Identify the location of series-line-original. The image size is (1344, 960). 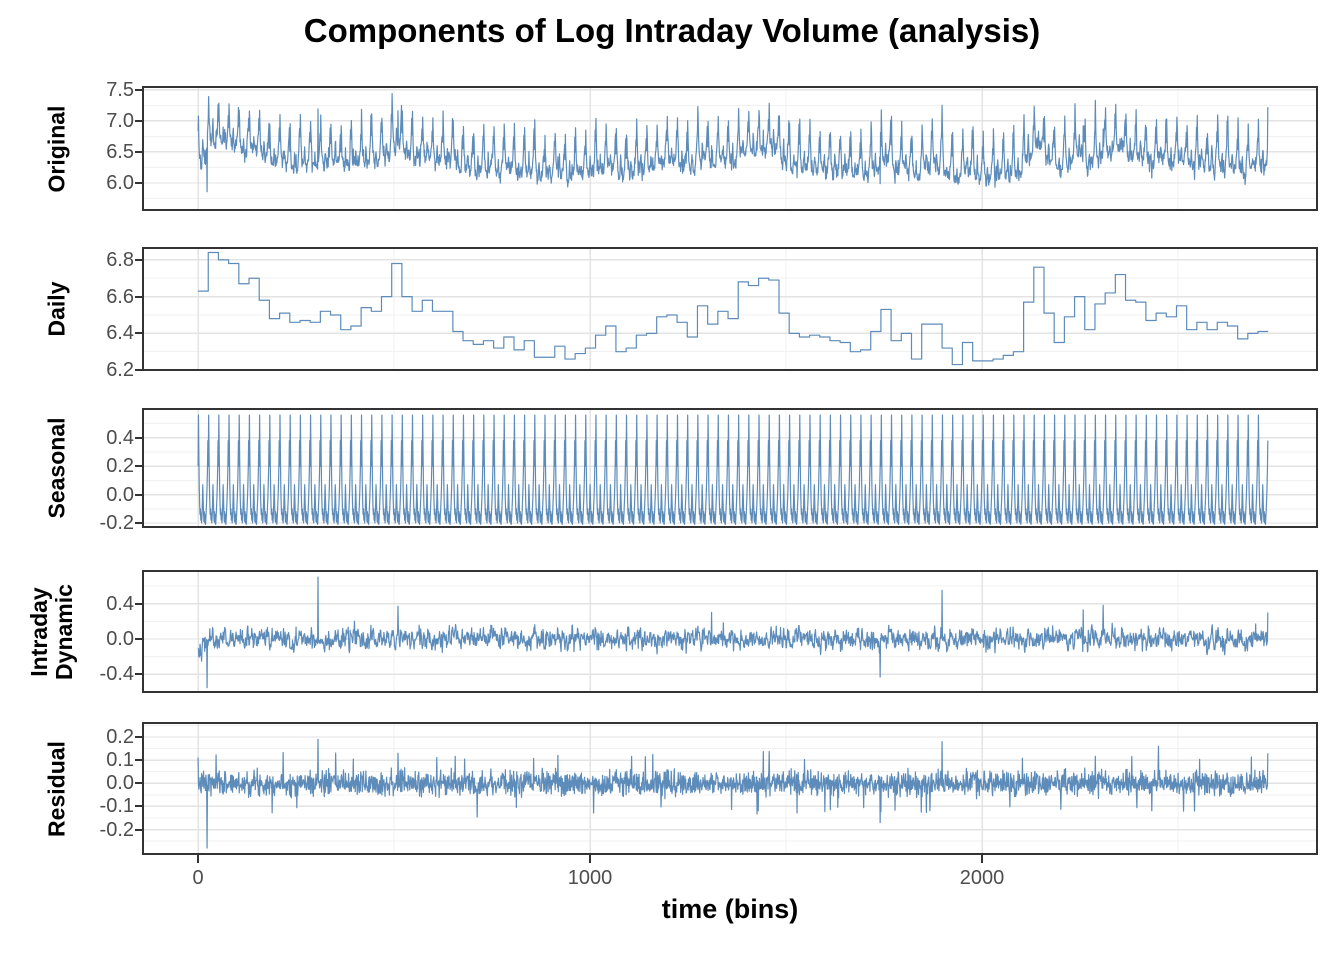
(733, 142).